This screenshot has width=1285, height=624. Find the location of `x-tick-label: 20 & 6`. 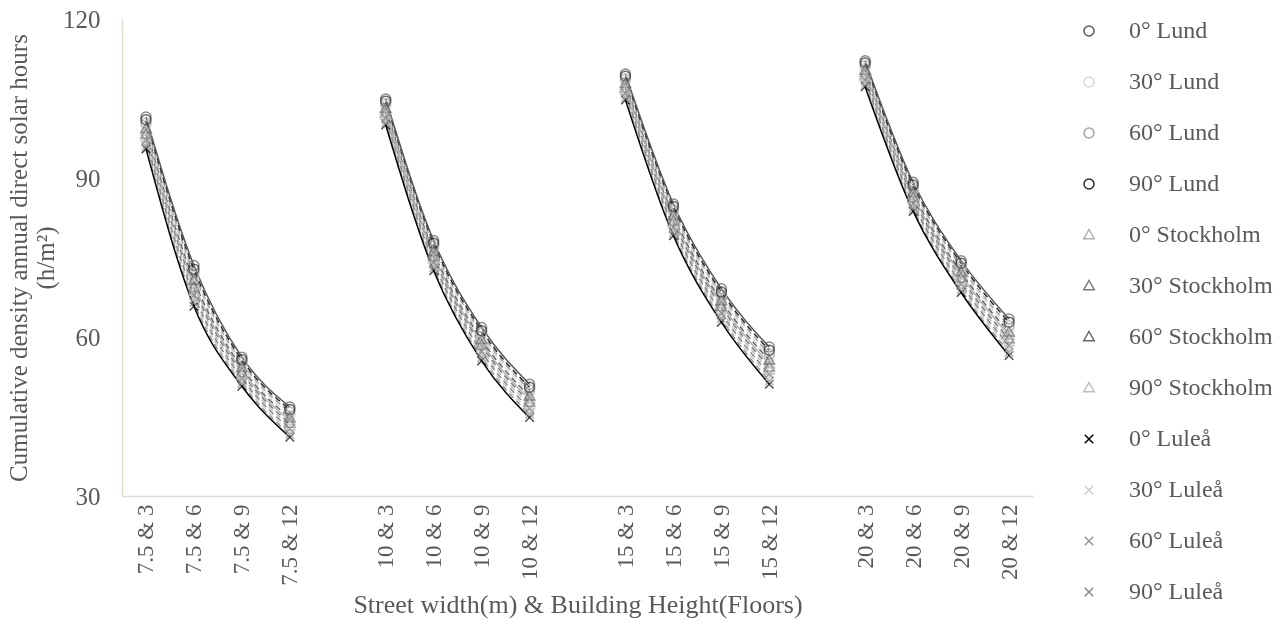

x-tick-label: 20 & 6 is located at coordinates (913, 536).